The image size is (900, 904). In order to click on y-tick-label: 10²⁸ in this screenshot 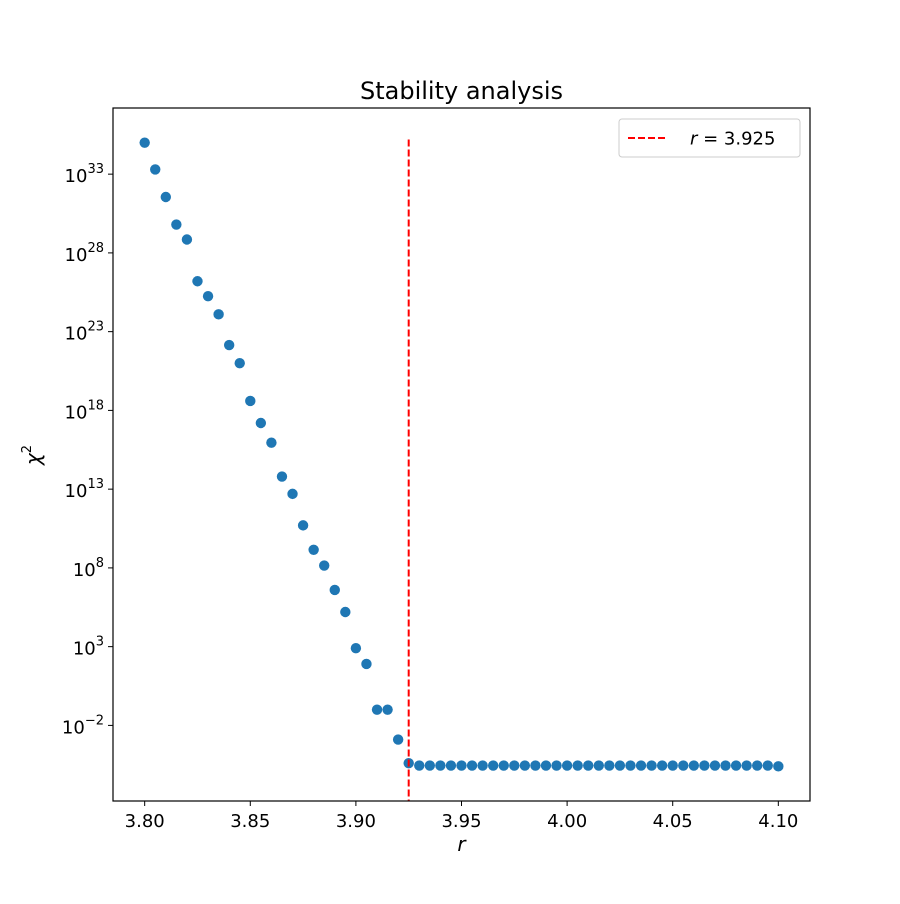, I will do `click(84, 253)`.